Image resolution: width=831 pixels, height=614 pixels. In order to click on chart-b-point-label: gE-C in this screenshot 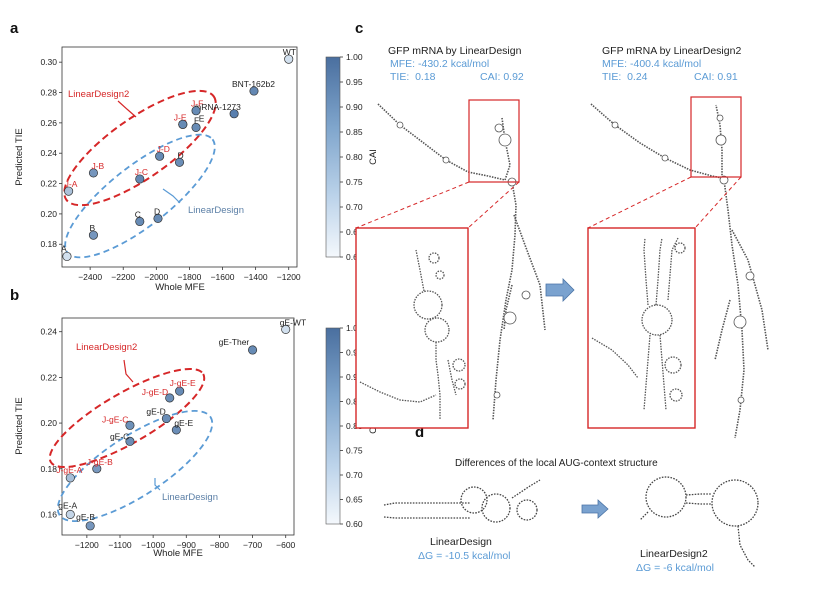, I will do `click(119, 436)`.